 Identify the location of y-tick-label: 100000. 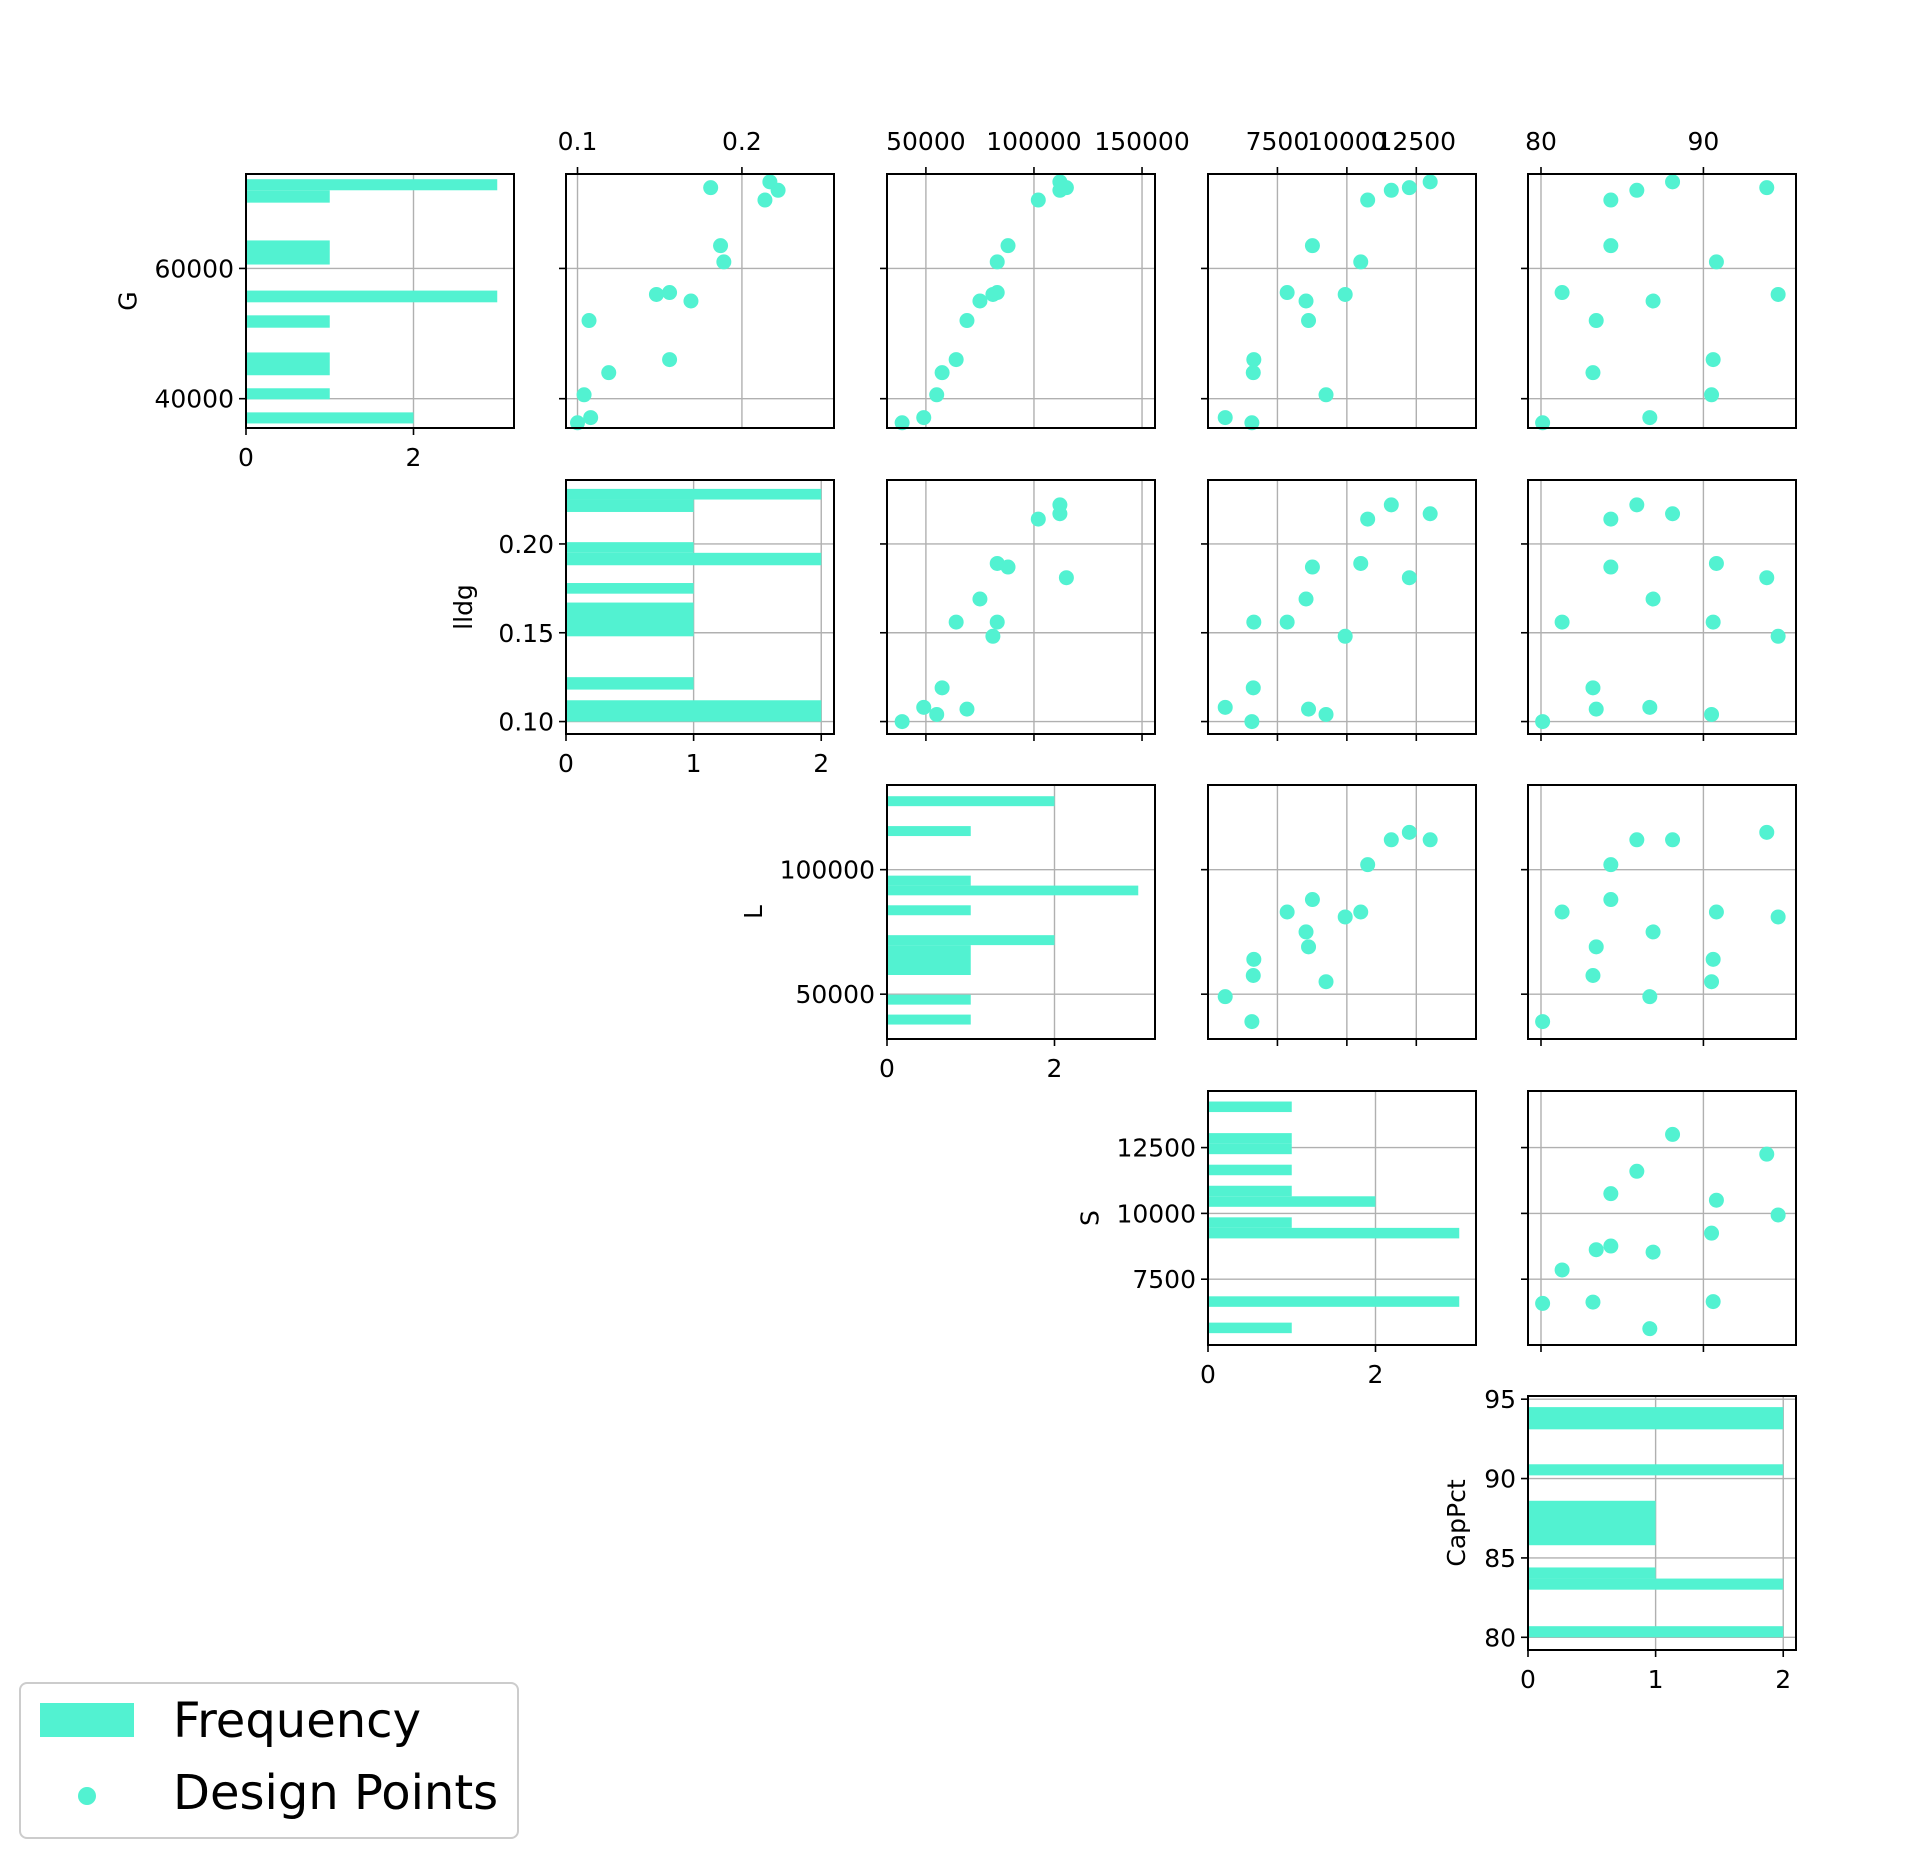
(827, 870).